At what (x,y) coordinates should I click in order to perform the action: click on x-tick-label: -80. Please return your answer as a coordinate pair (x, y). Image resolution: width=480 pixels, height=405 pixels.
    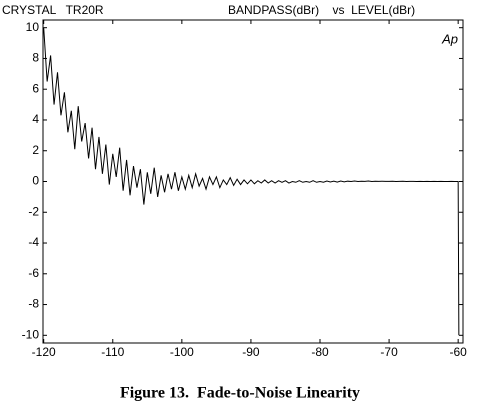
    Looking at the image, I should click on (320, 352).